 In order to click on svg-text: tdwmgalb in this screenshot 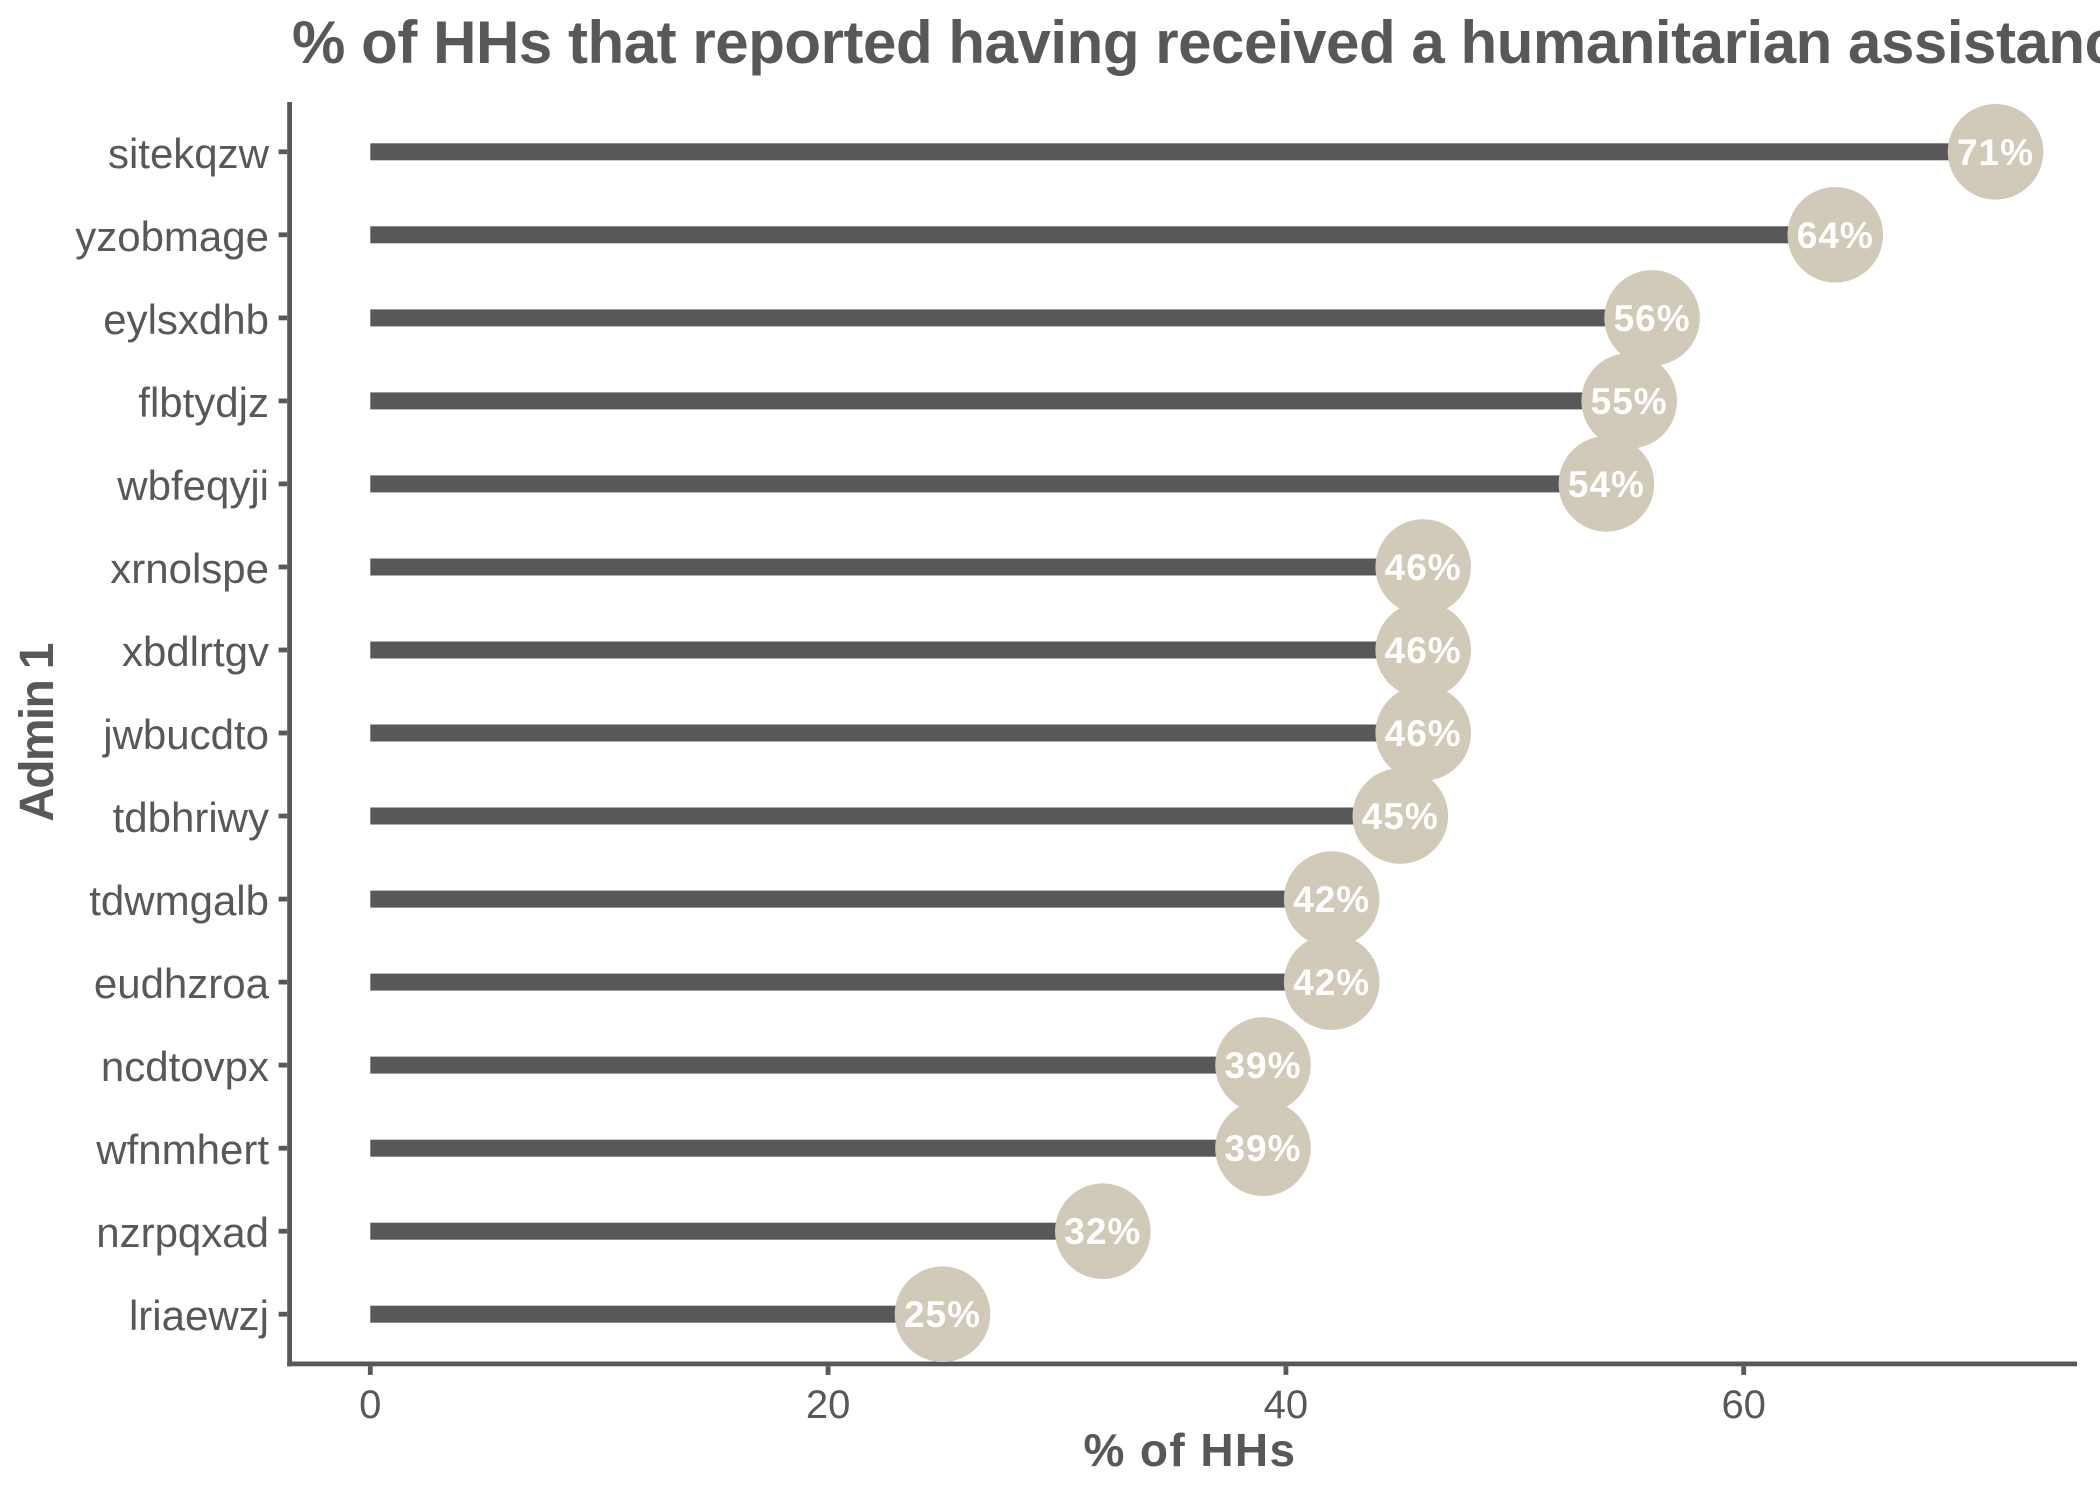, I will do `click(179, 900)`.